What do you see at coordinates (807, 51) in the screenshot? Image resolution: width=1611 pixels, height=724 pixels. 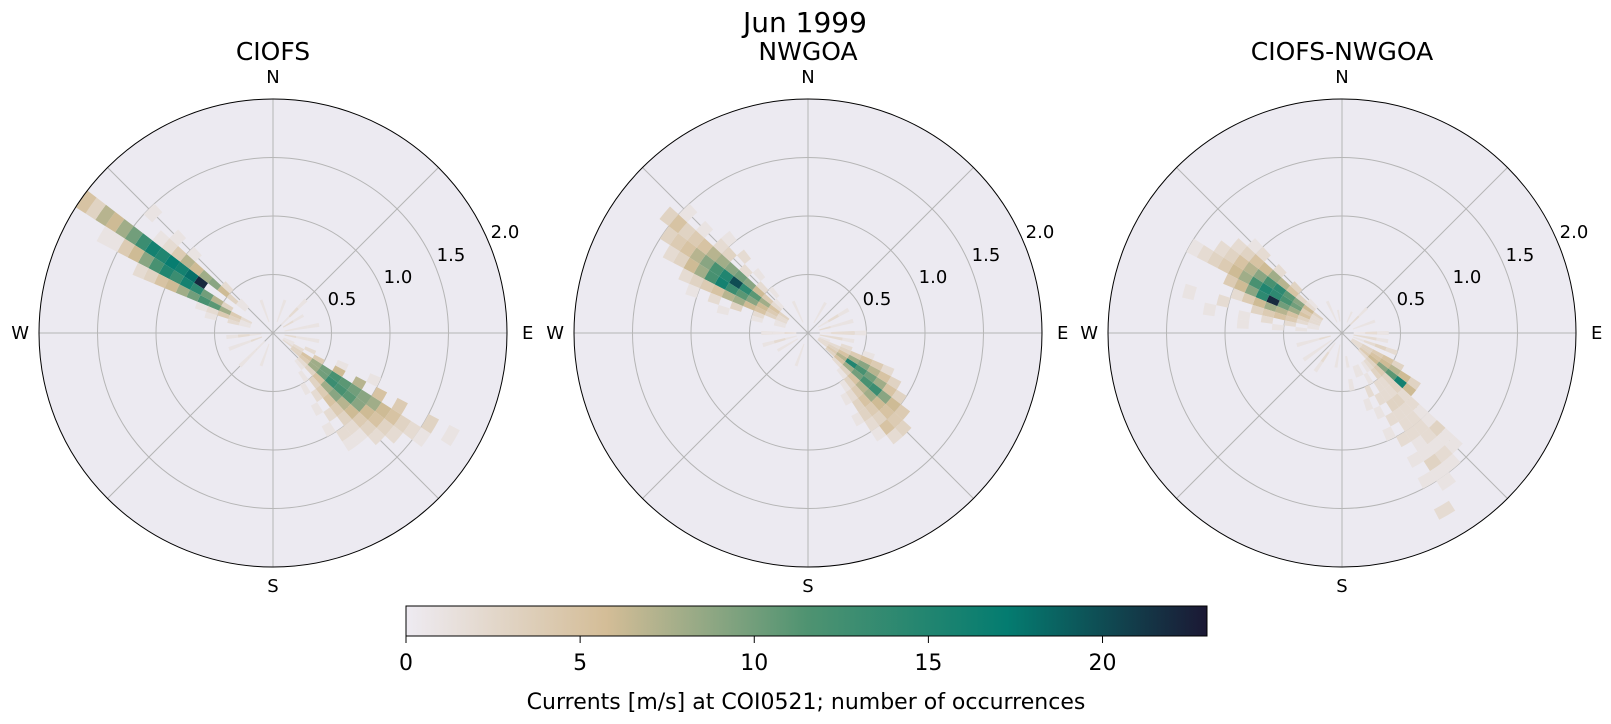 I see `panel-title: NWGOA` at bounding box center [807, 51].